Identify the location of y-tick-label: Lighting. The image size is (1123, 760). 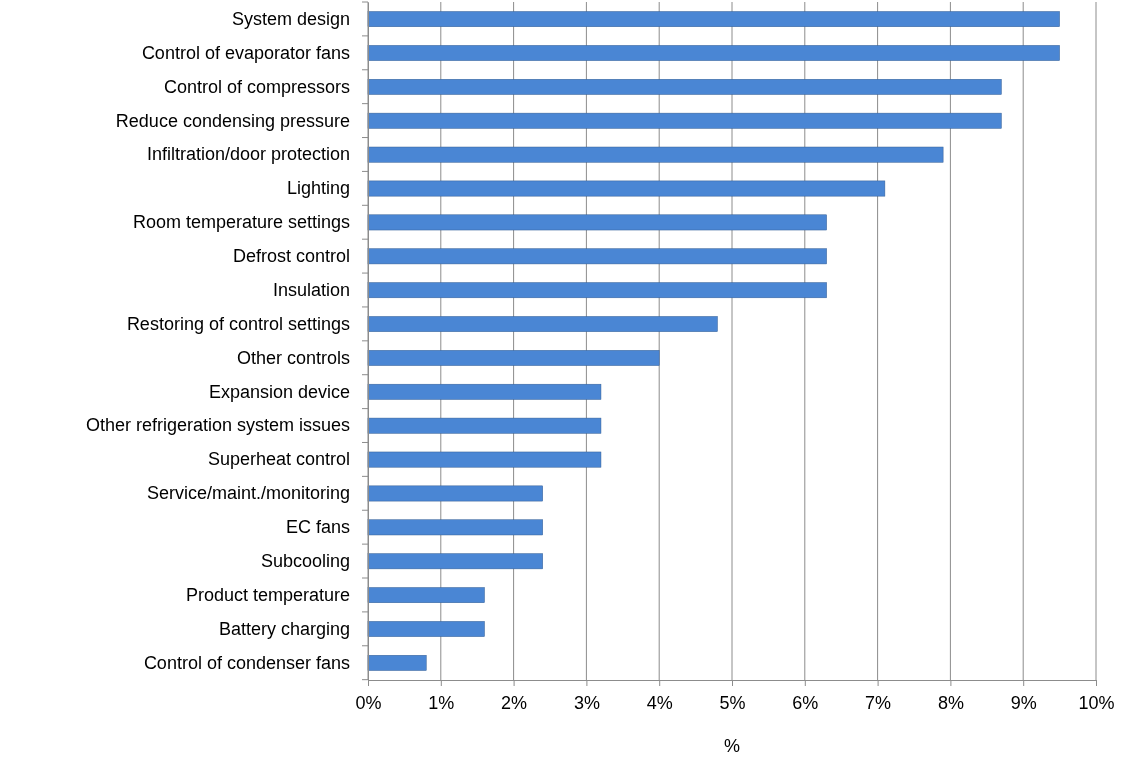
(318, 188).